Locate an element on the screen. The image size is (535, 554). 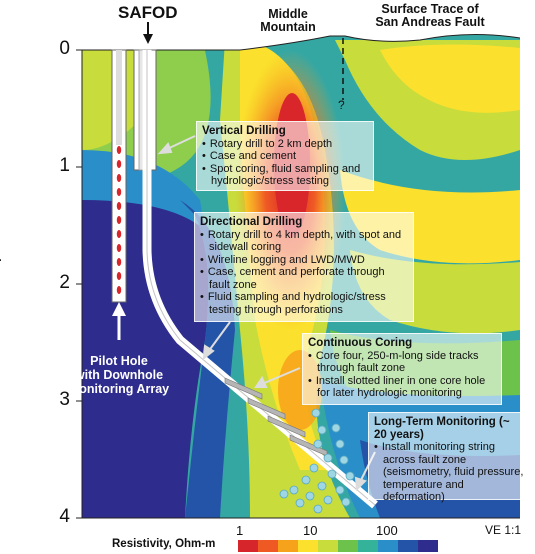
colorbar-tick-1: 1 is located at coordinates (240, 530).